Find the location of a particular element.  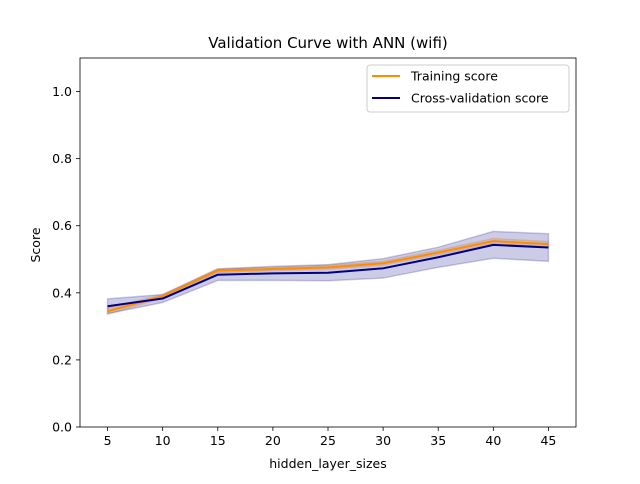

chart-title: Validation Curve with ANN (wifi) is located at coordinates (328, 43).